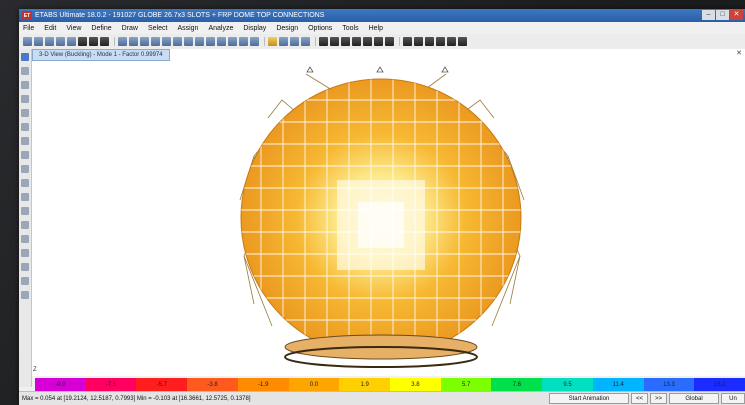 The image size is (745, 405). I want to click on zoom-in-icon, so click(144, 41).